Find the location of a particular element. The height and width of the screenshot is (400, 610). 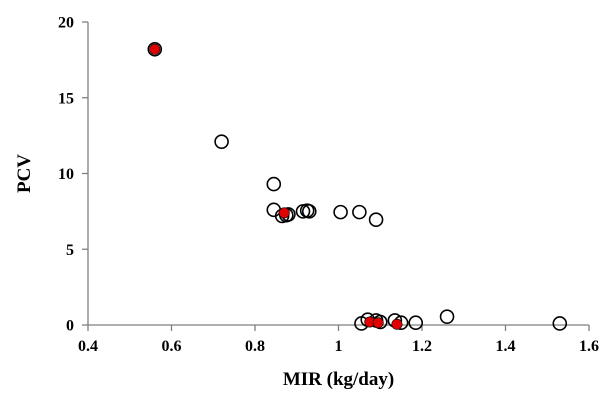

y-tick-label: 20 is located at coordinates (66, 23).